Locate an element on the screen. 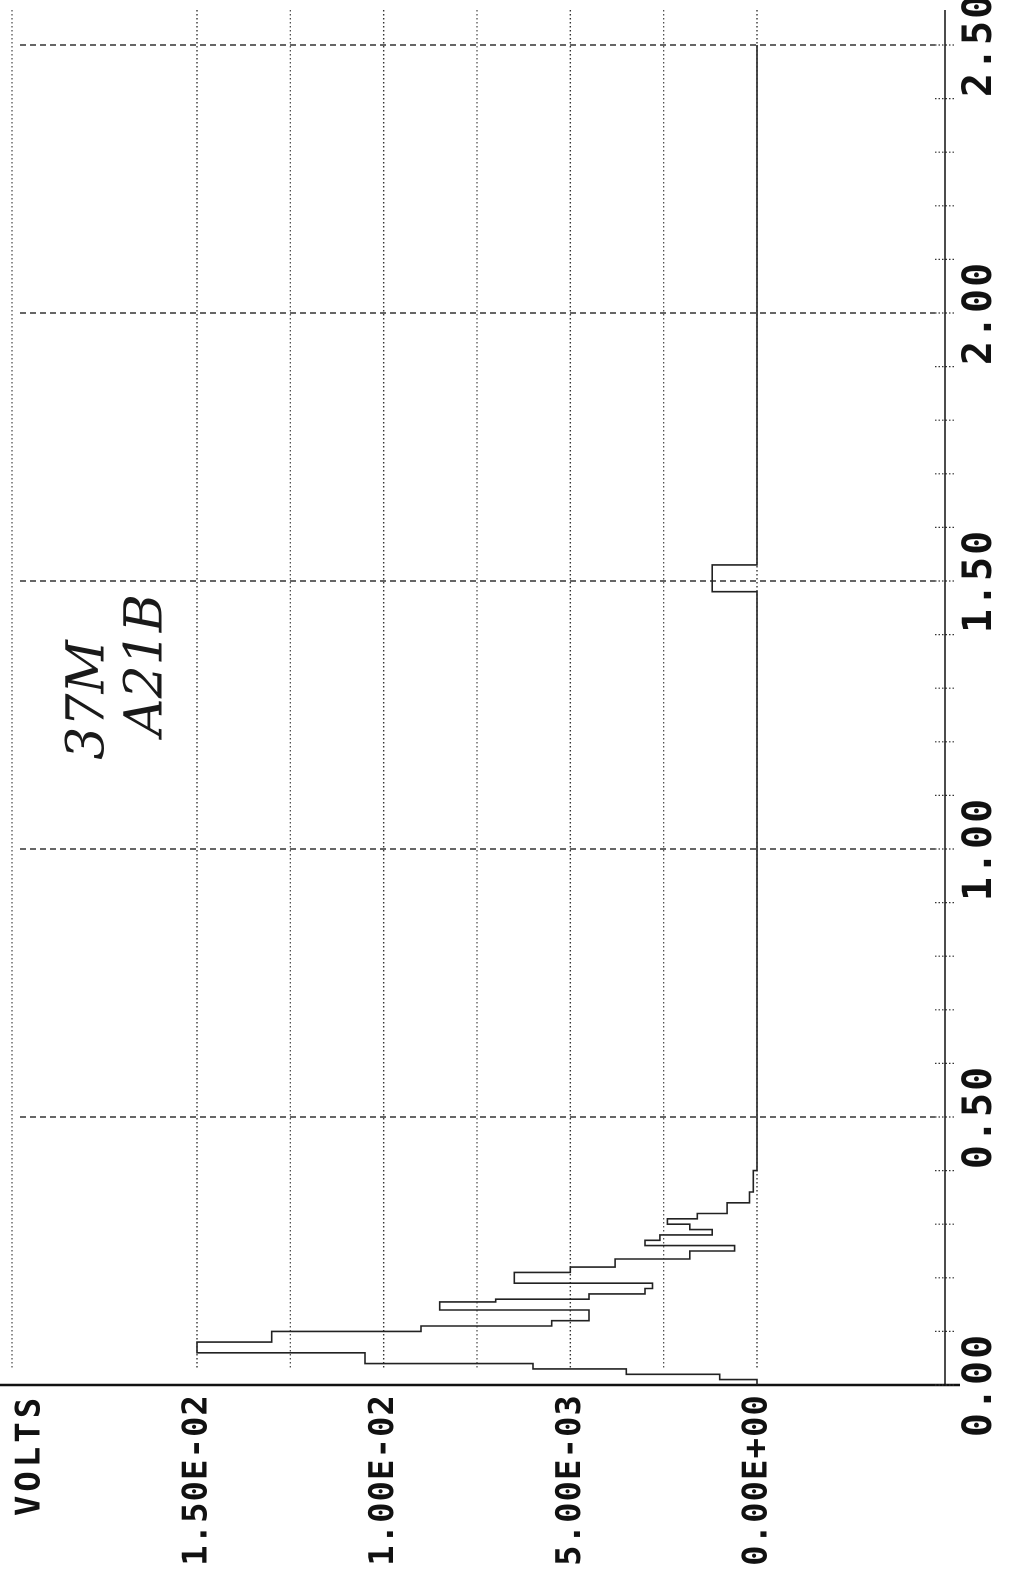 The height and width of the screenshot is (1596, 1029). y-tick-label: 0.00E+00 is located at coordinates (756, 1480).